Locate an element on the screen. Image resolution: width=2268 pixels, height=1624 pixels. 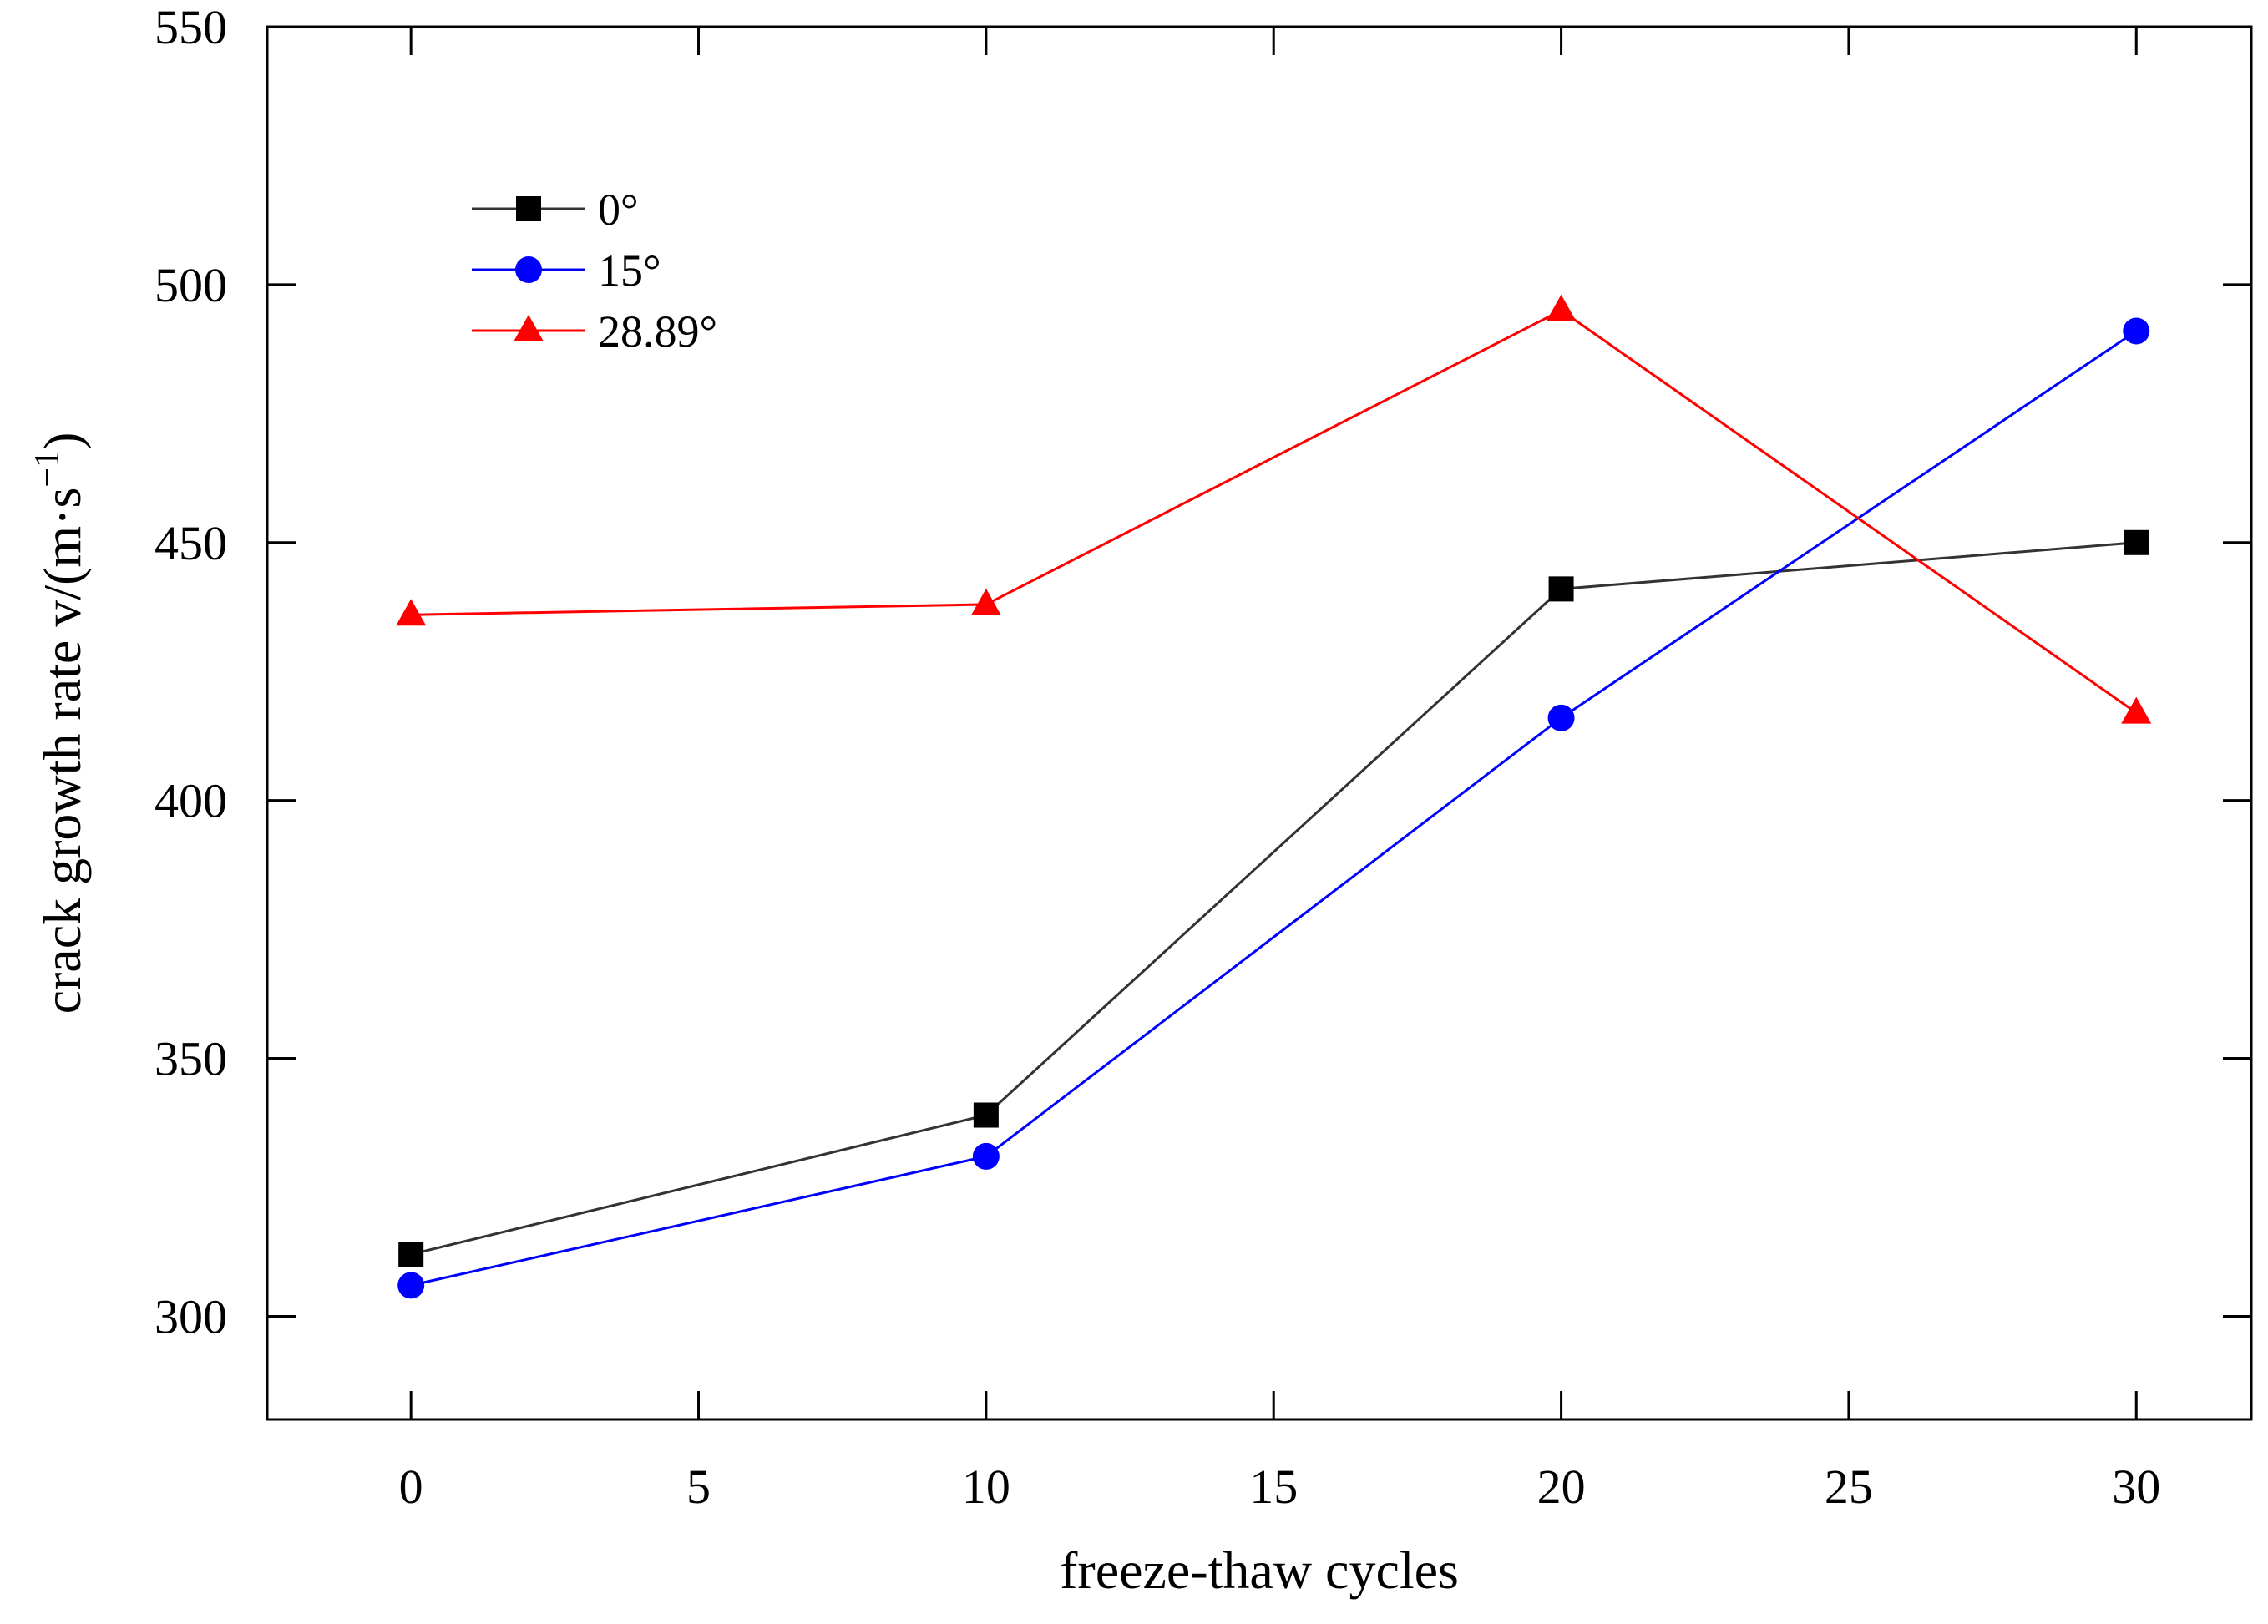
legend-label: 0° is located at coordinates (618, 210).